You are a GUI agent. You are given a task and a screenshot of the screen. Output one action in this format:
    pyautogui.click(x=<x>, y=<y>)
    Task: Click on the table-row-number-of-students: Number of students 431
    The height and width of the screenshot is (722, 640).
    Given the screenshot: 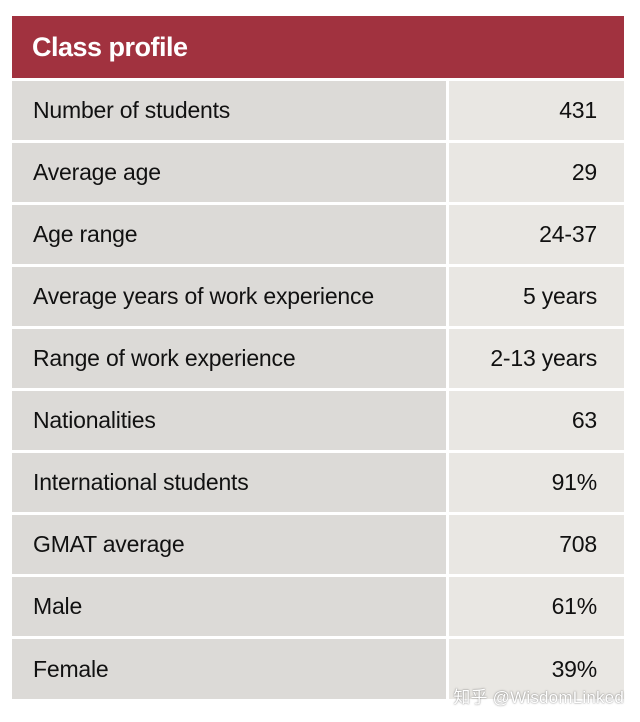 What is the action you would take?
    pyautogui.click(x=318, y=112)
    